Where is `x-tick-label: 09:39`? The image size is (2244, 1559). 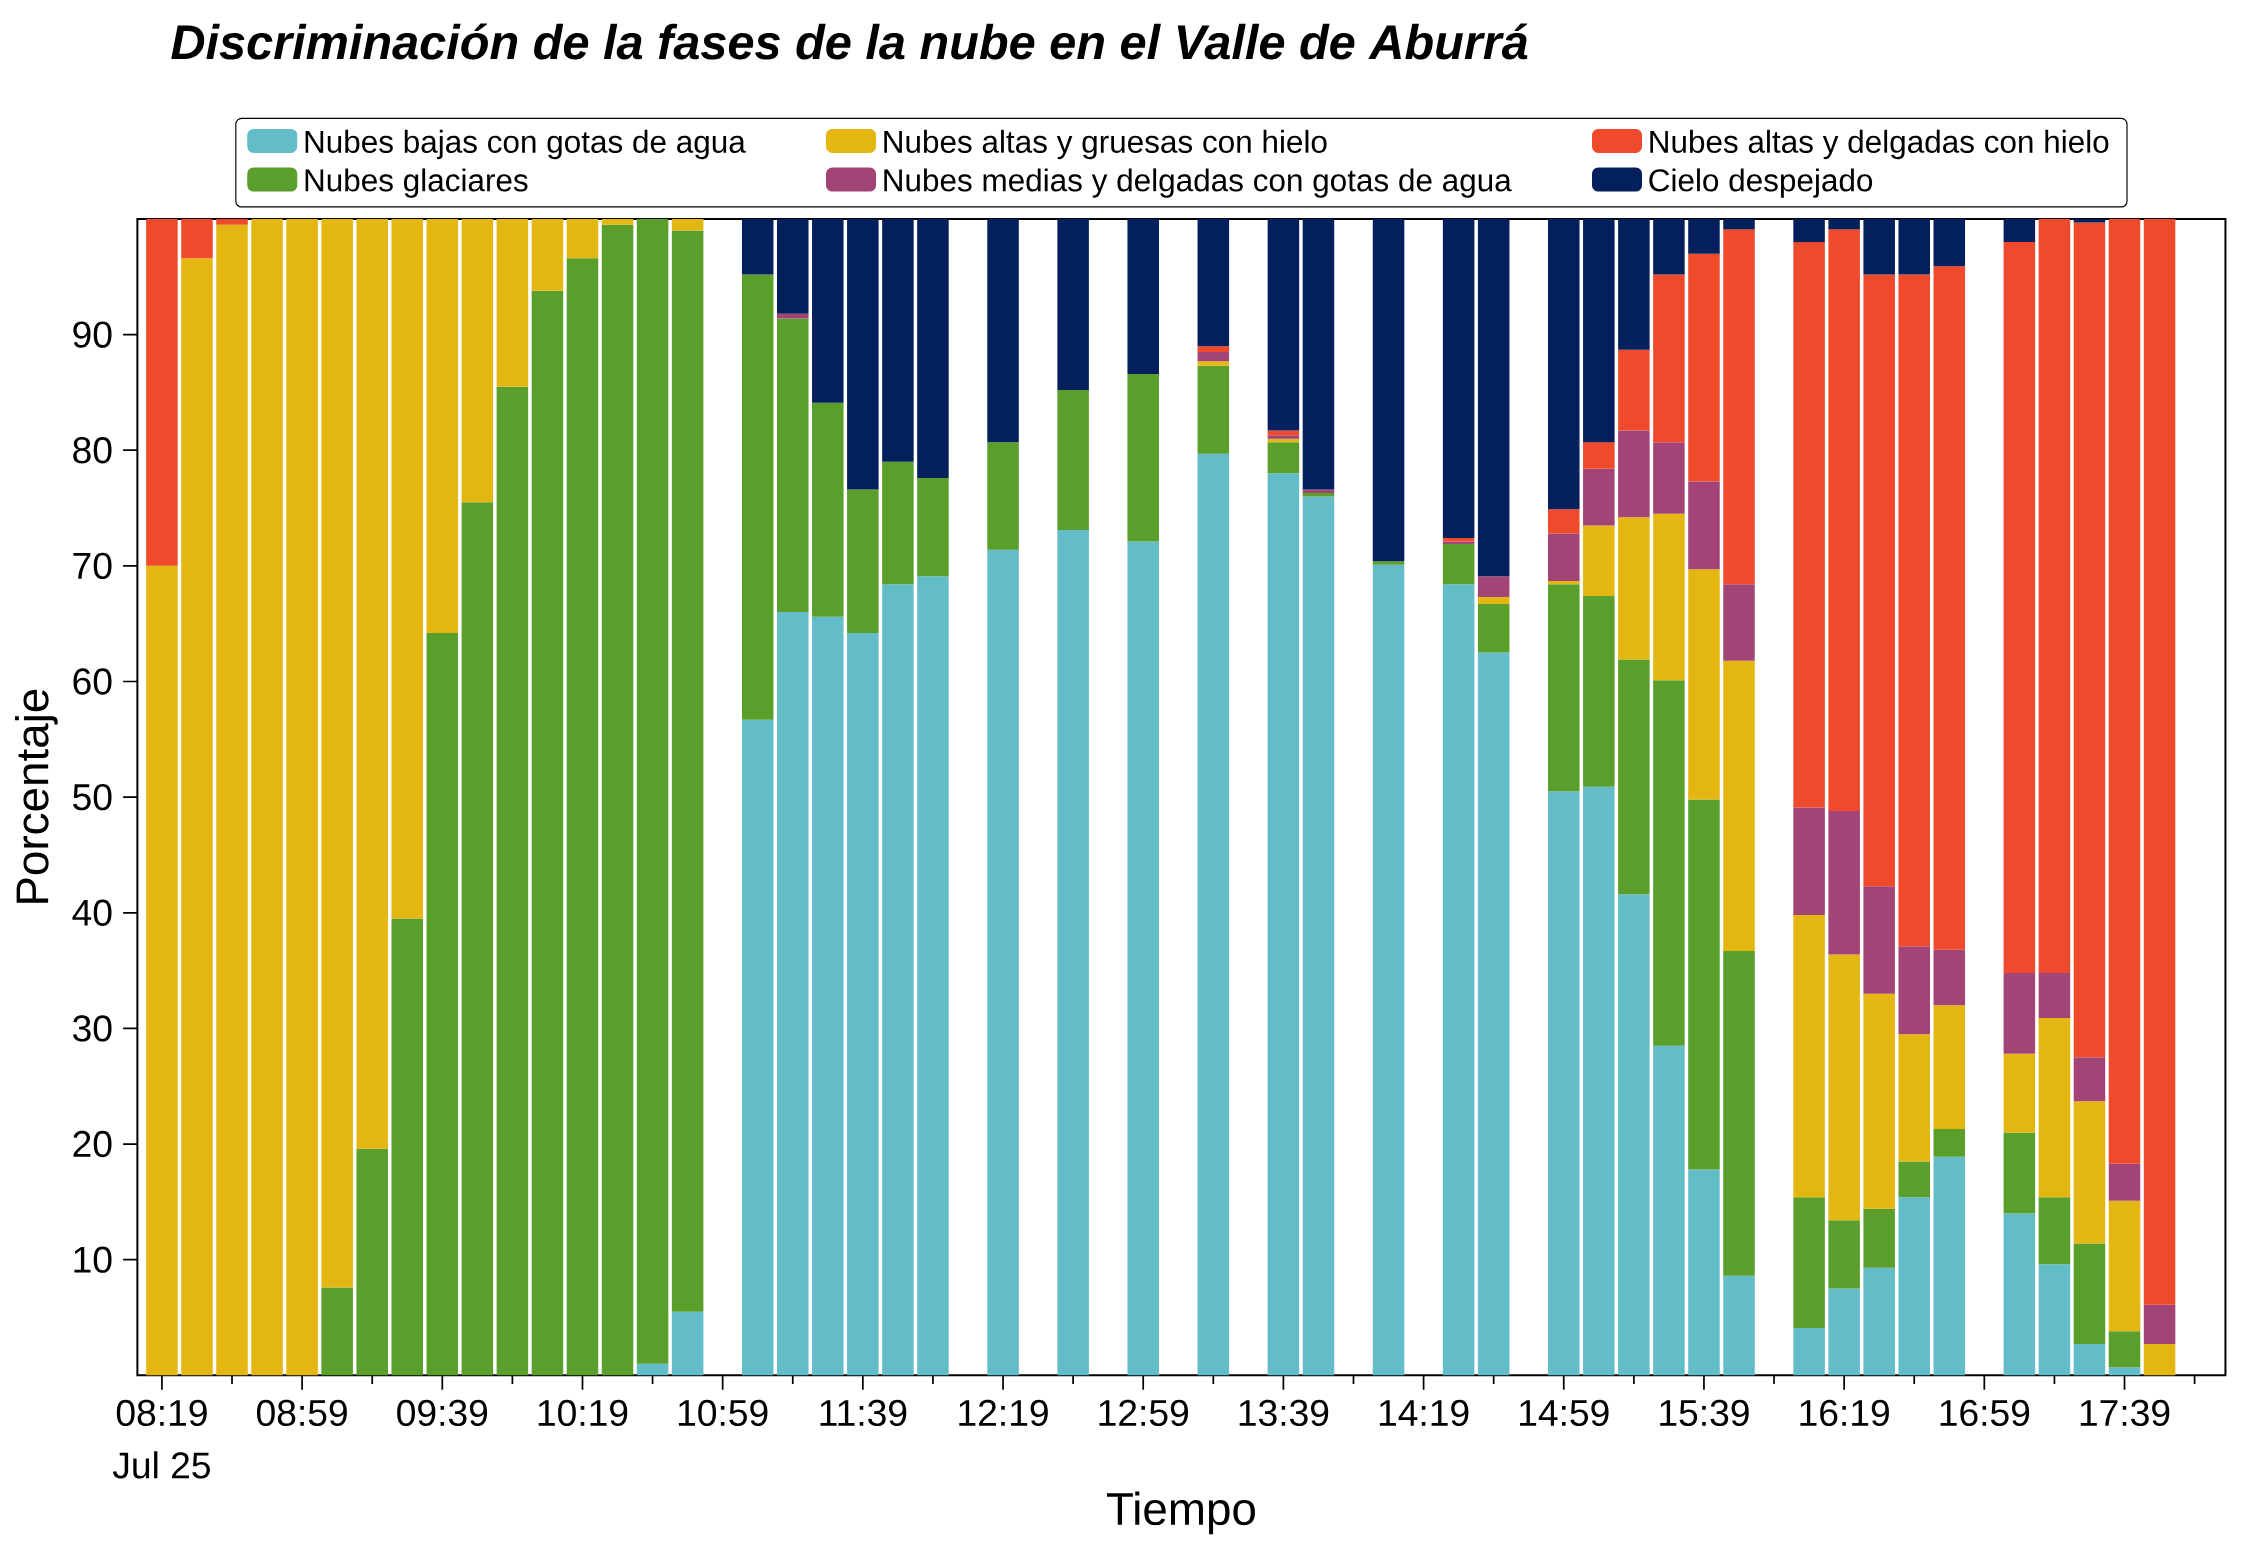 x-tick-label: 09:39 is located at coordinates (442, 1413).